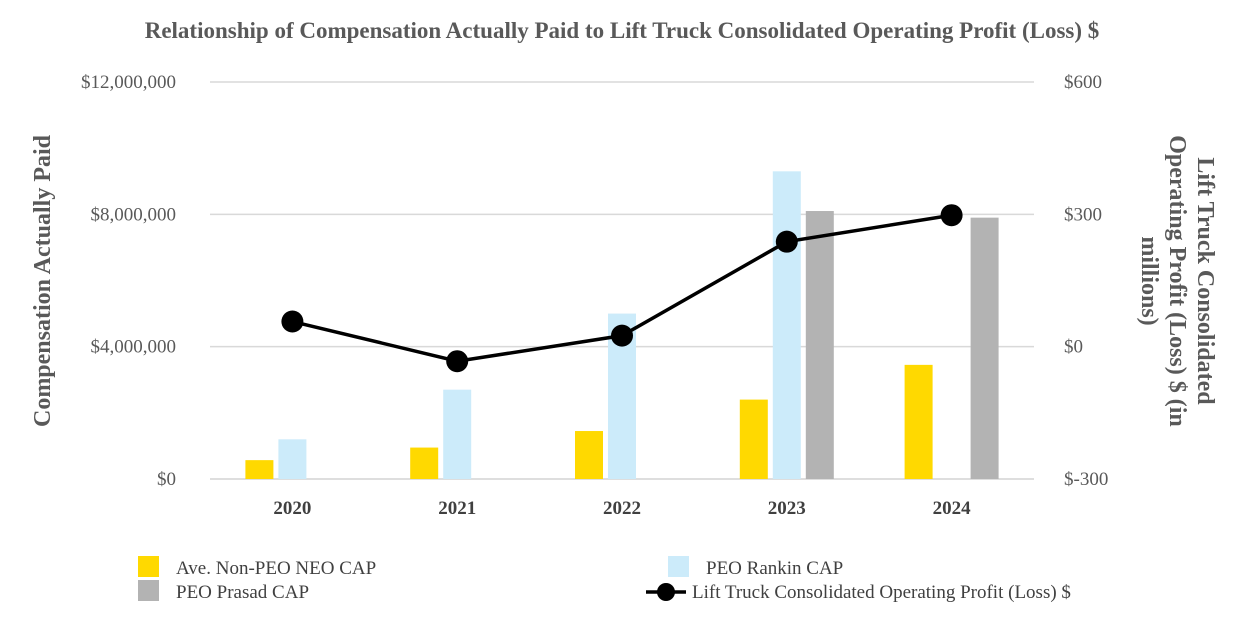 Image resolution: width=1248 pixels, height=632 pixels. What do you see at coordinates (259, 469) in the screenshot?
I see `bar-ave-non-peo-neo-cap-2020` at bounding box center [259, 469].